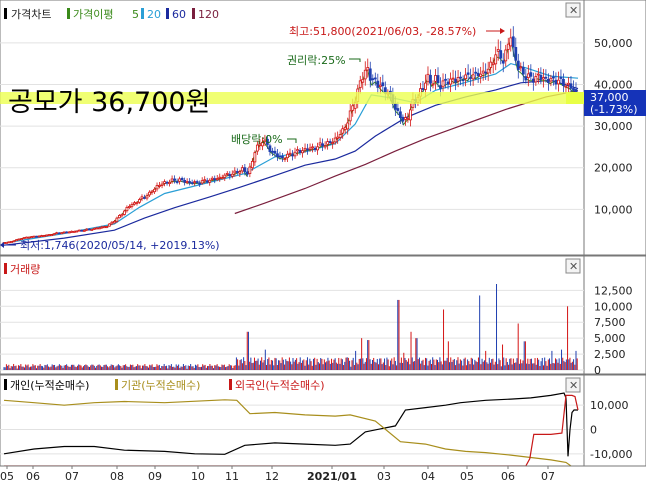  Describe the element at coordinates (573, 266) in the screenshot. I see `volume-panel-close-button: ✕` at that location.